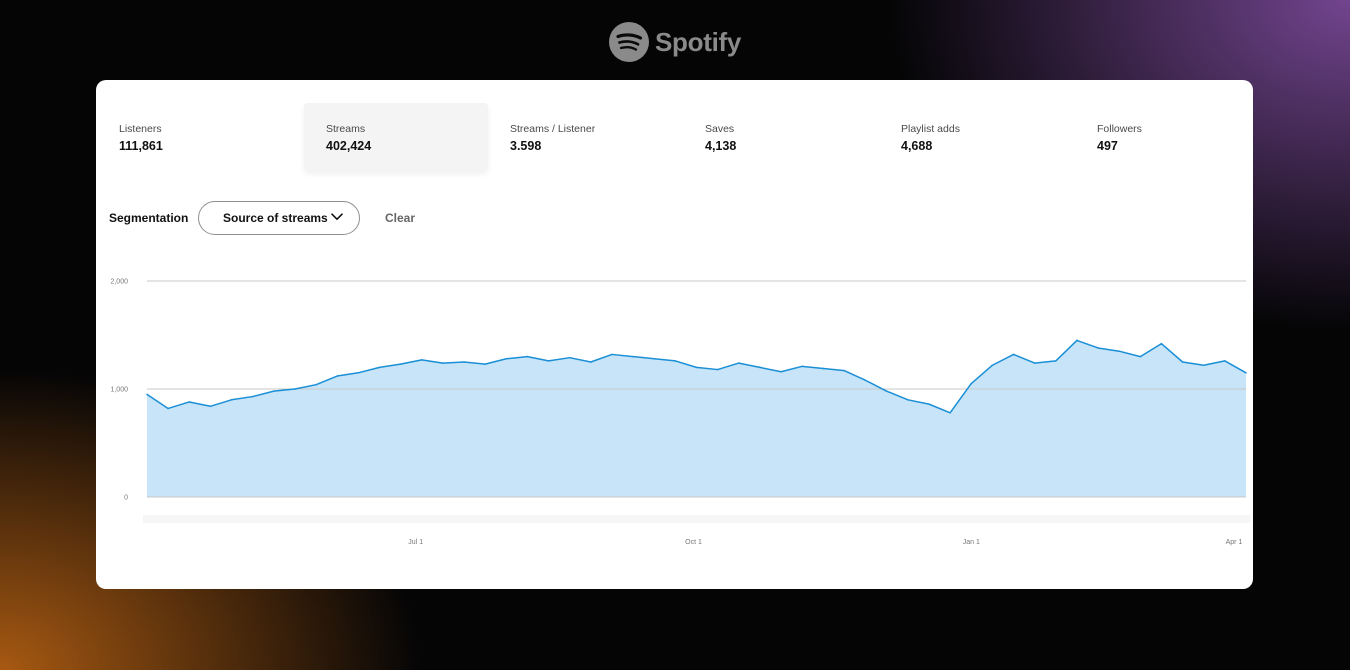 This screenshot has width=1350, height=670. What do you see at coordinates (1164, 137) in the screenshot?
I see `metric-followers: Followers 497` at bounding box center [1164, 137].